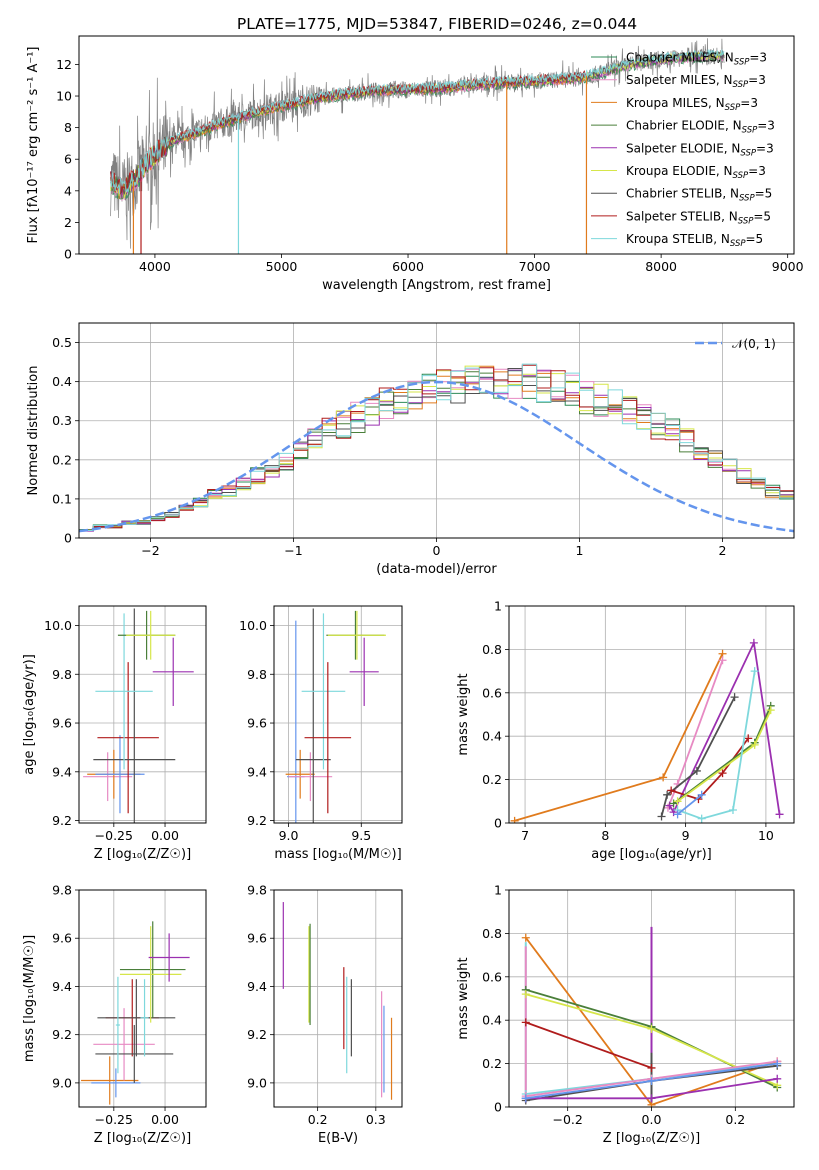 Image resolution: width=819 pixels, height=1170 pixels. Describe the element at coordinates (535, 266) in the screenshot. I see `x-tick-label: 7000` at that location.